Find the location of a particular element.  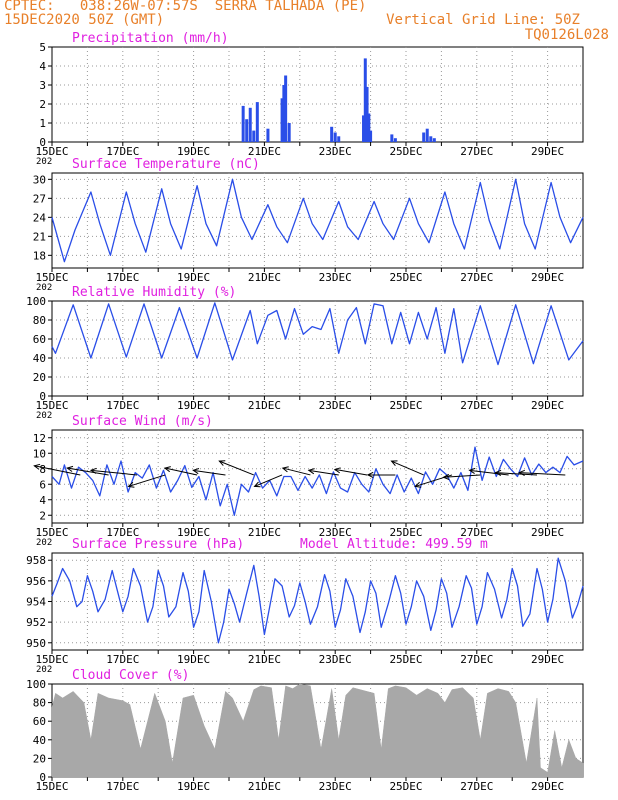

header-date: 15DEC2020 50Z (GMT) is located at coordinates (84, 20).